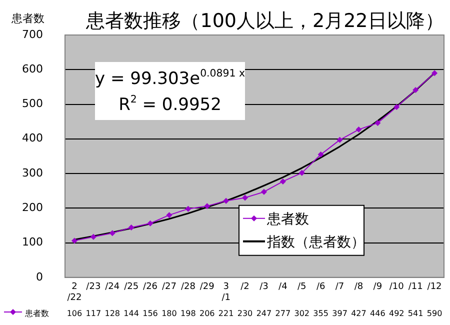 The height and width of the screenshot is (325, 450). I want to click on x-tick-label: /12, so click(434, 287).